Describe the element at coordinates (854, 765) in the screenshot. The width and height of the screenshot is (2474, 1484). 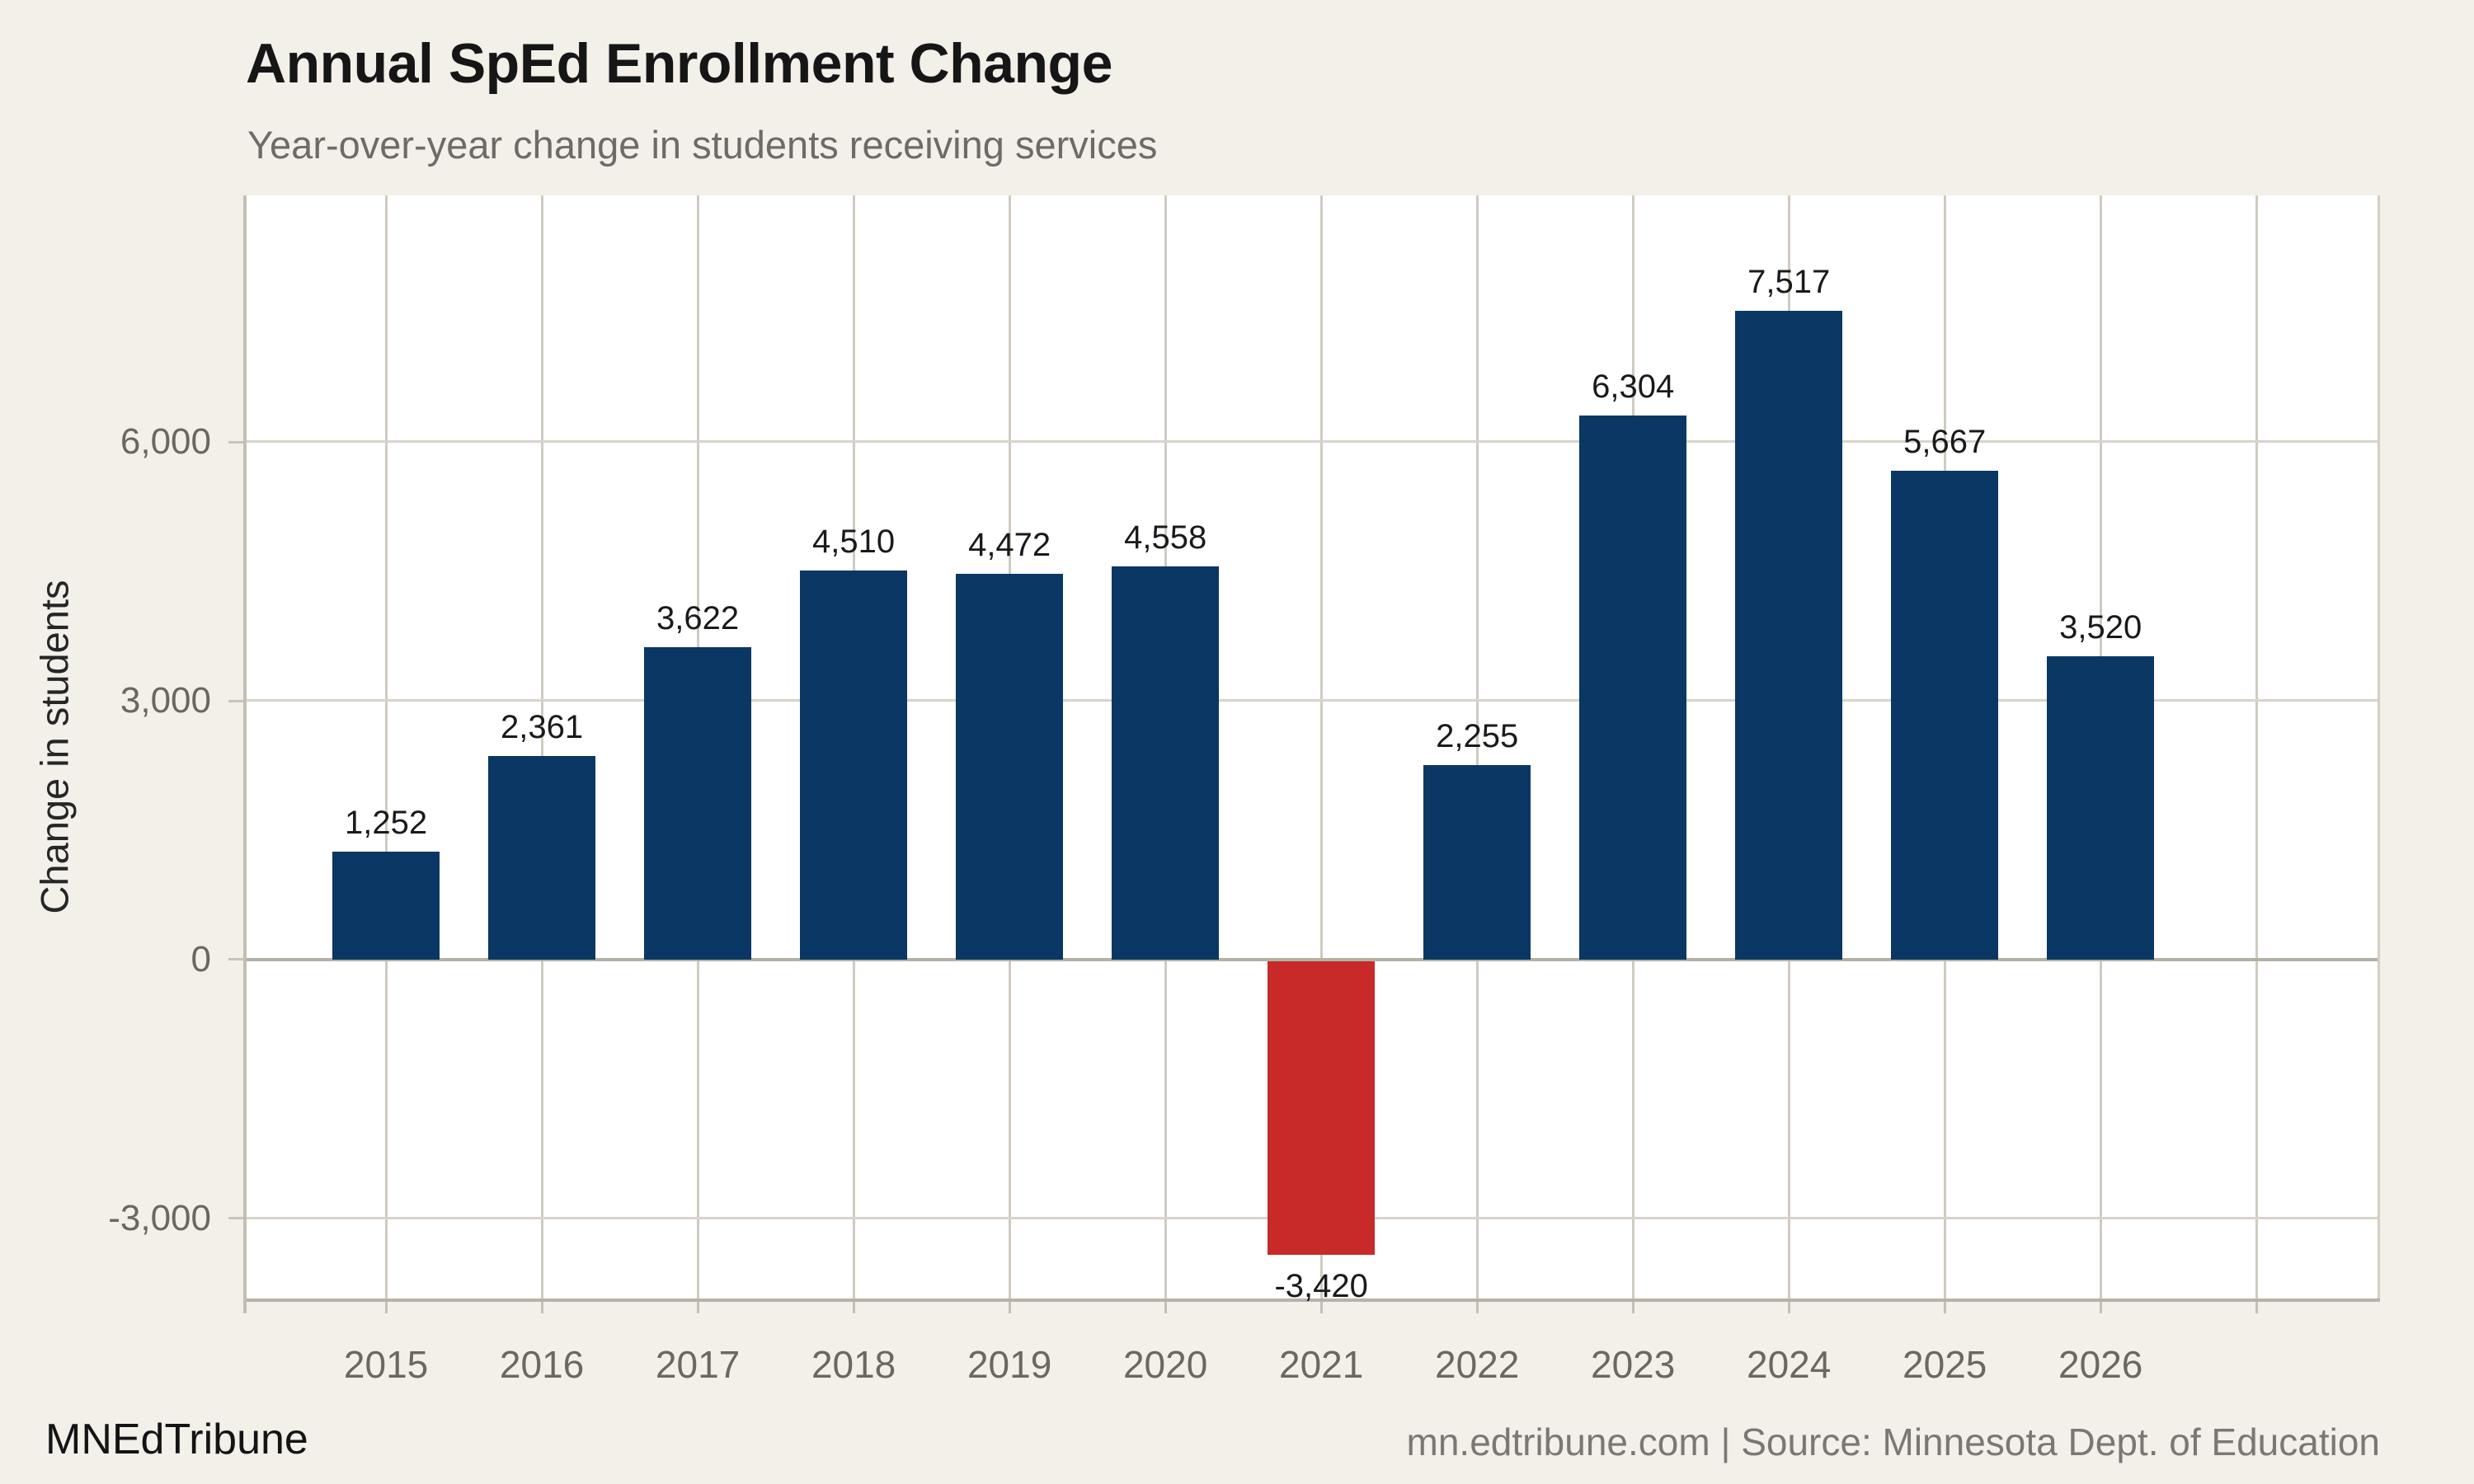
I see `bar-2018` at that location.